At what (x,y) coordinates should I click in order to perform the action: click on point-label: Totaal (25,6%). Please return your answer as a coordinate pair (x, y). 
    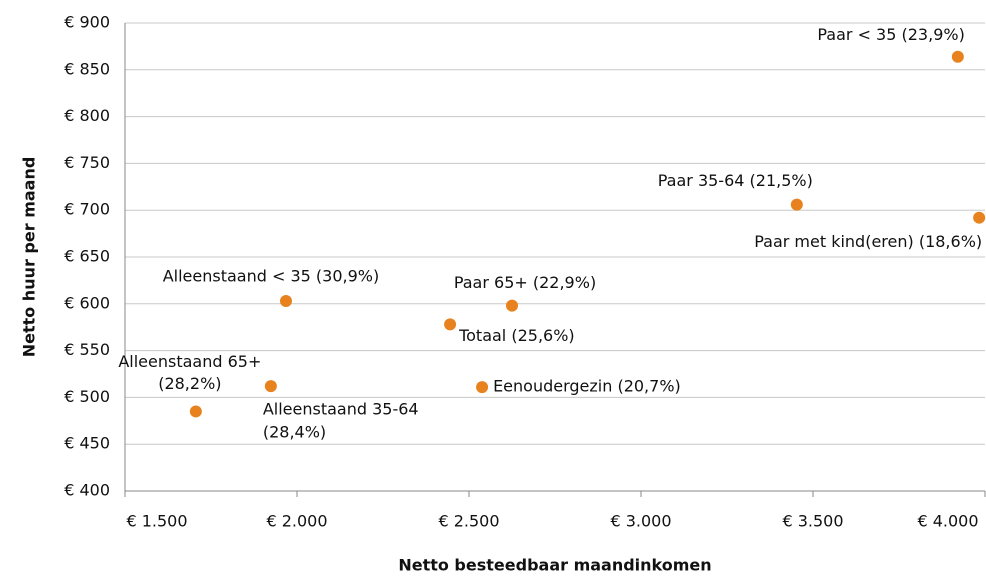
    Looking at the image, I should click on (516, 335).